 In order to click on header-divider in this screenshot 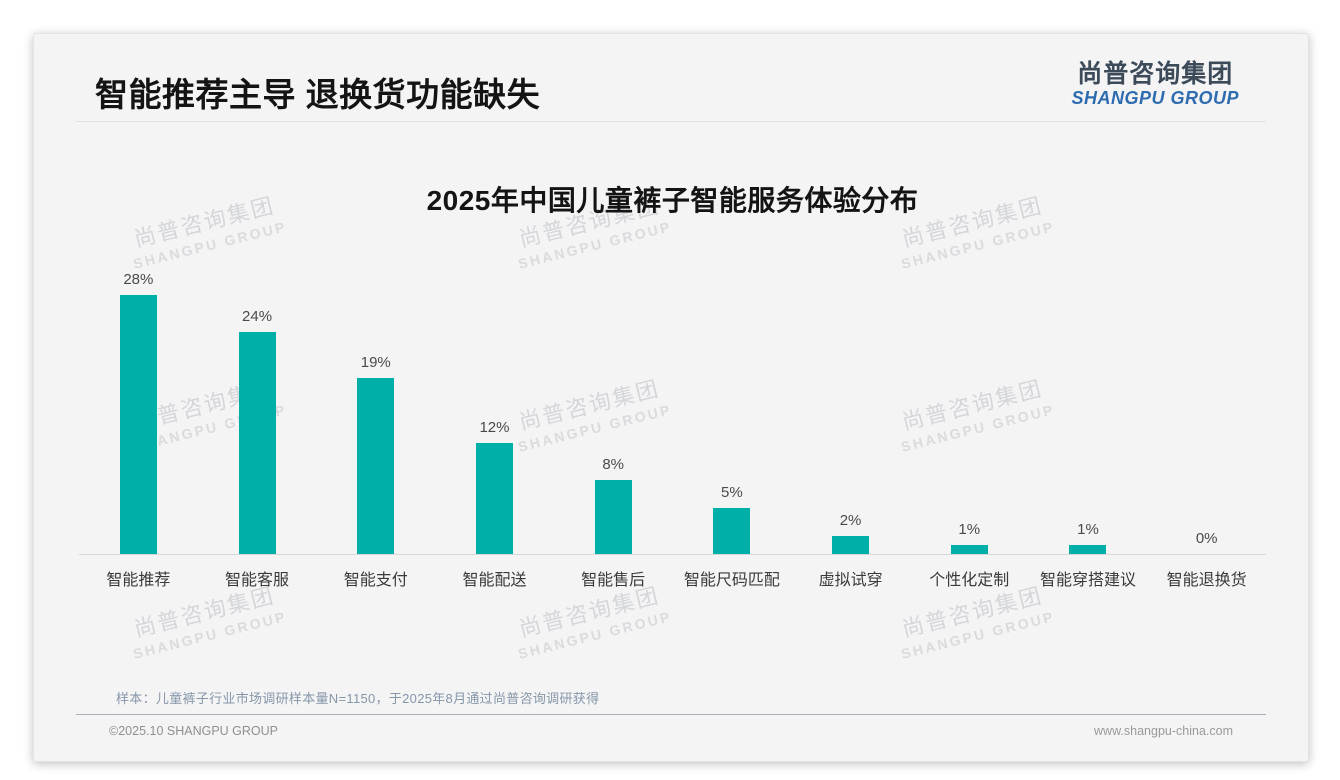, I will do `click(671, 121)`.